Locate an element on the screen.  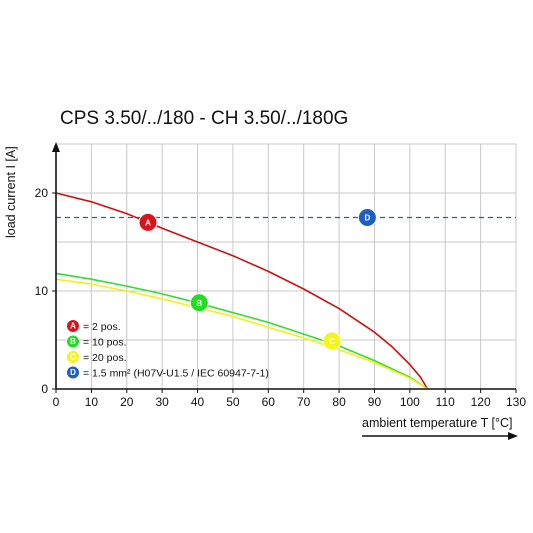
legend-badge-d: D is located at coordinates (73, 372).